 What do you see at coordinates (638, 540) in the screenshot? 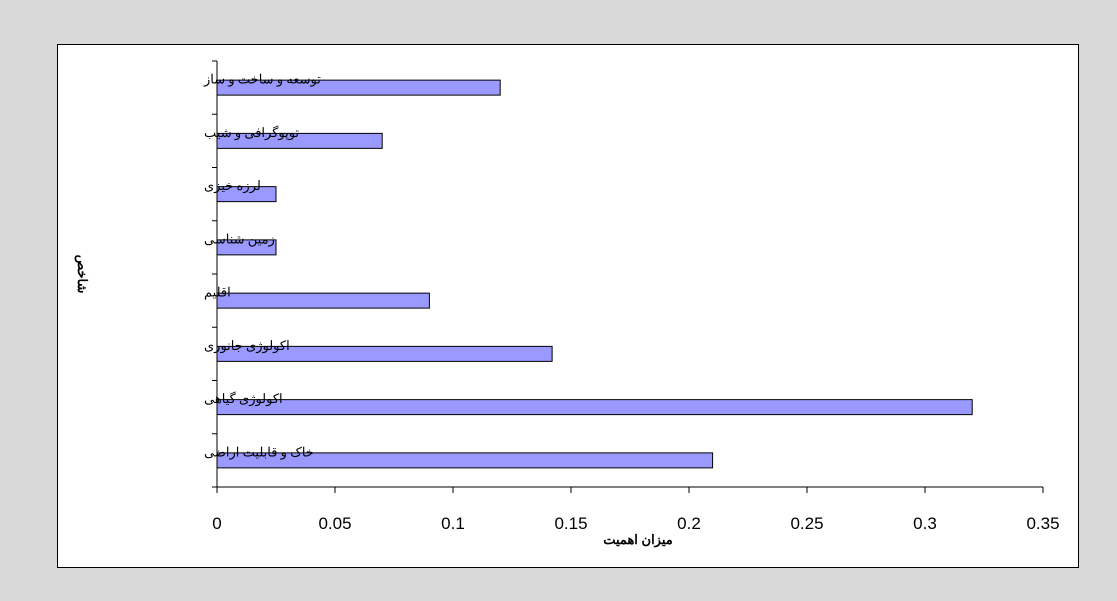
I see `x-axis-title: میزان اهمیت` at bounding box center [638, 540].